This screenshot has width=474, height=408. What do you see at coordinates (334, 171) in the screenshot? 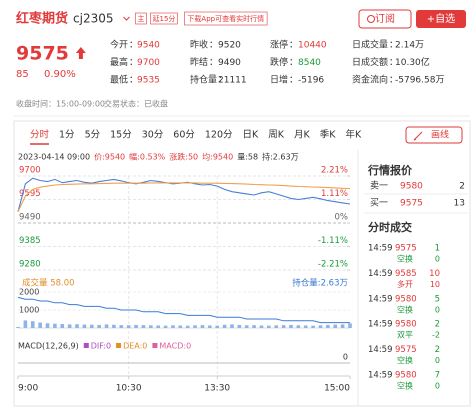
I see `y2-tick-label: 2.21%` at bounding box center [334, 171].